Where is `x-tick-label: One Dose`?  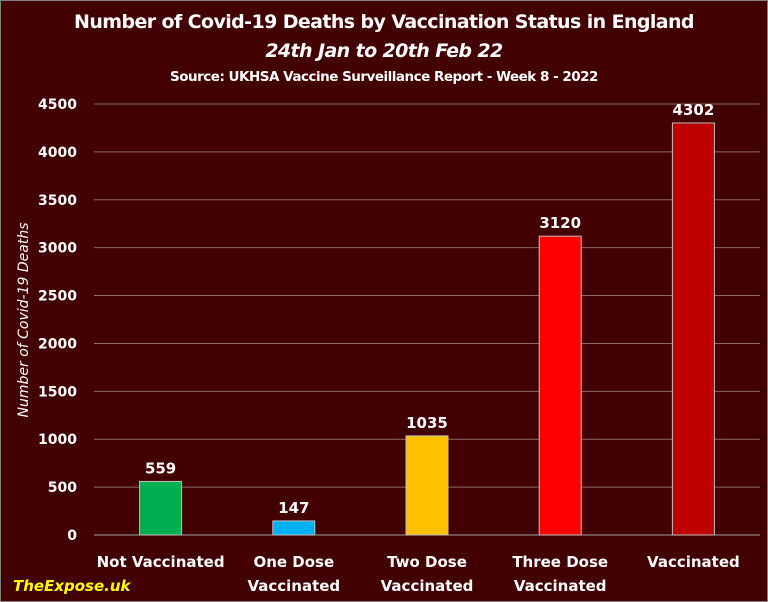 x-tick-label: One Dose is located at coordinates (293, 562).